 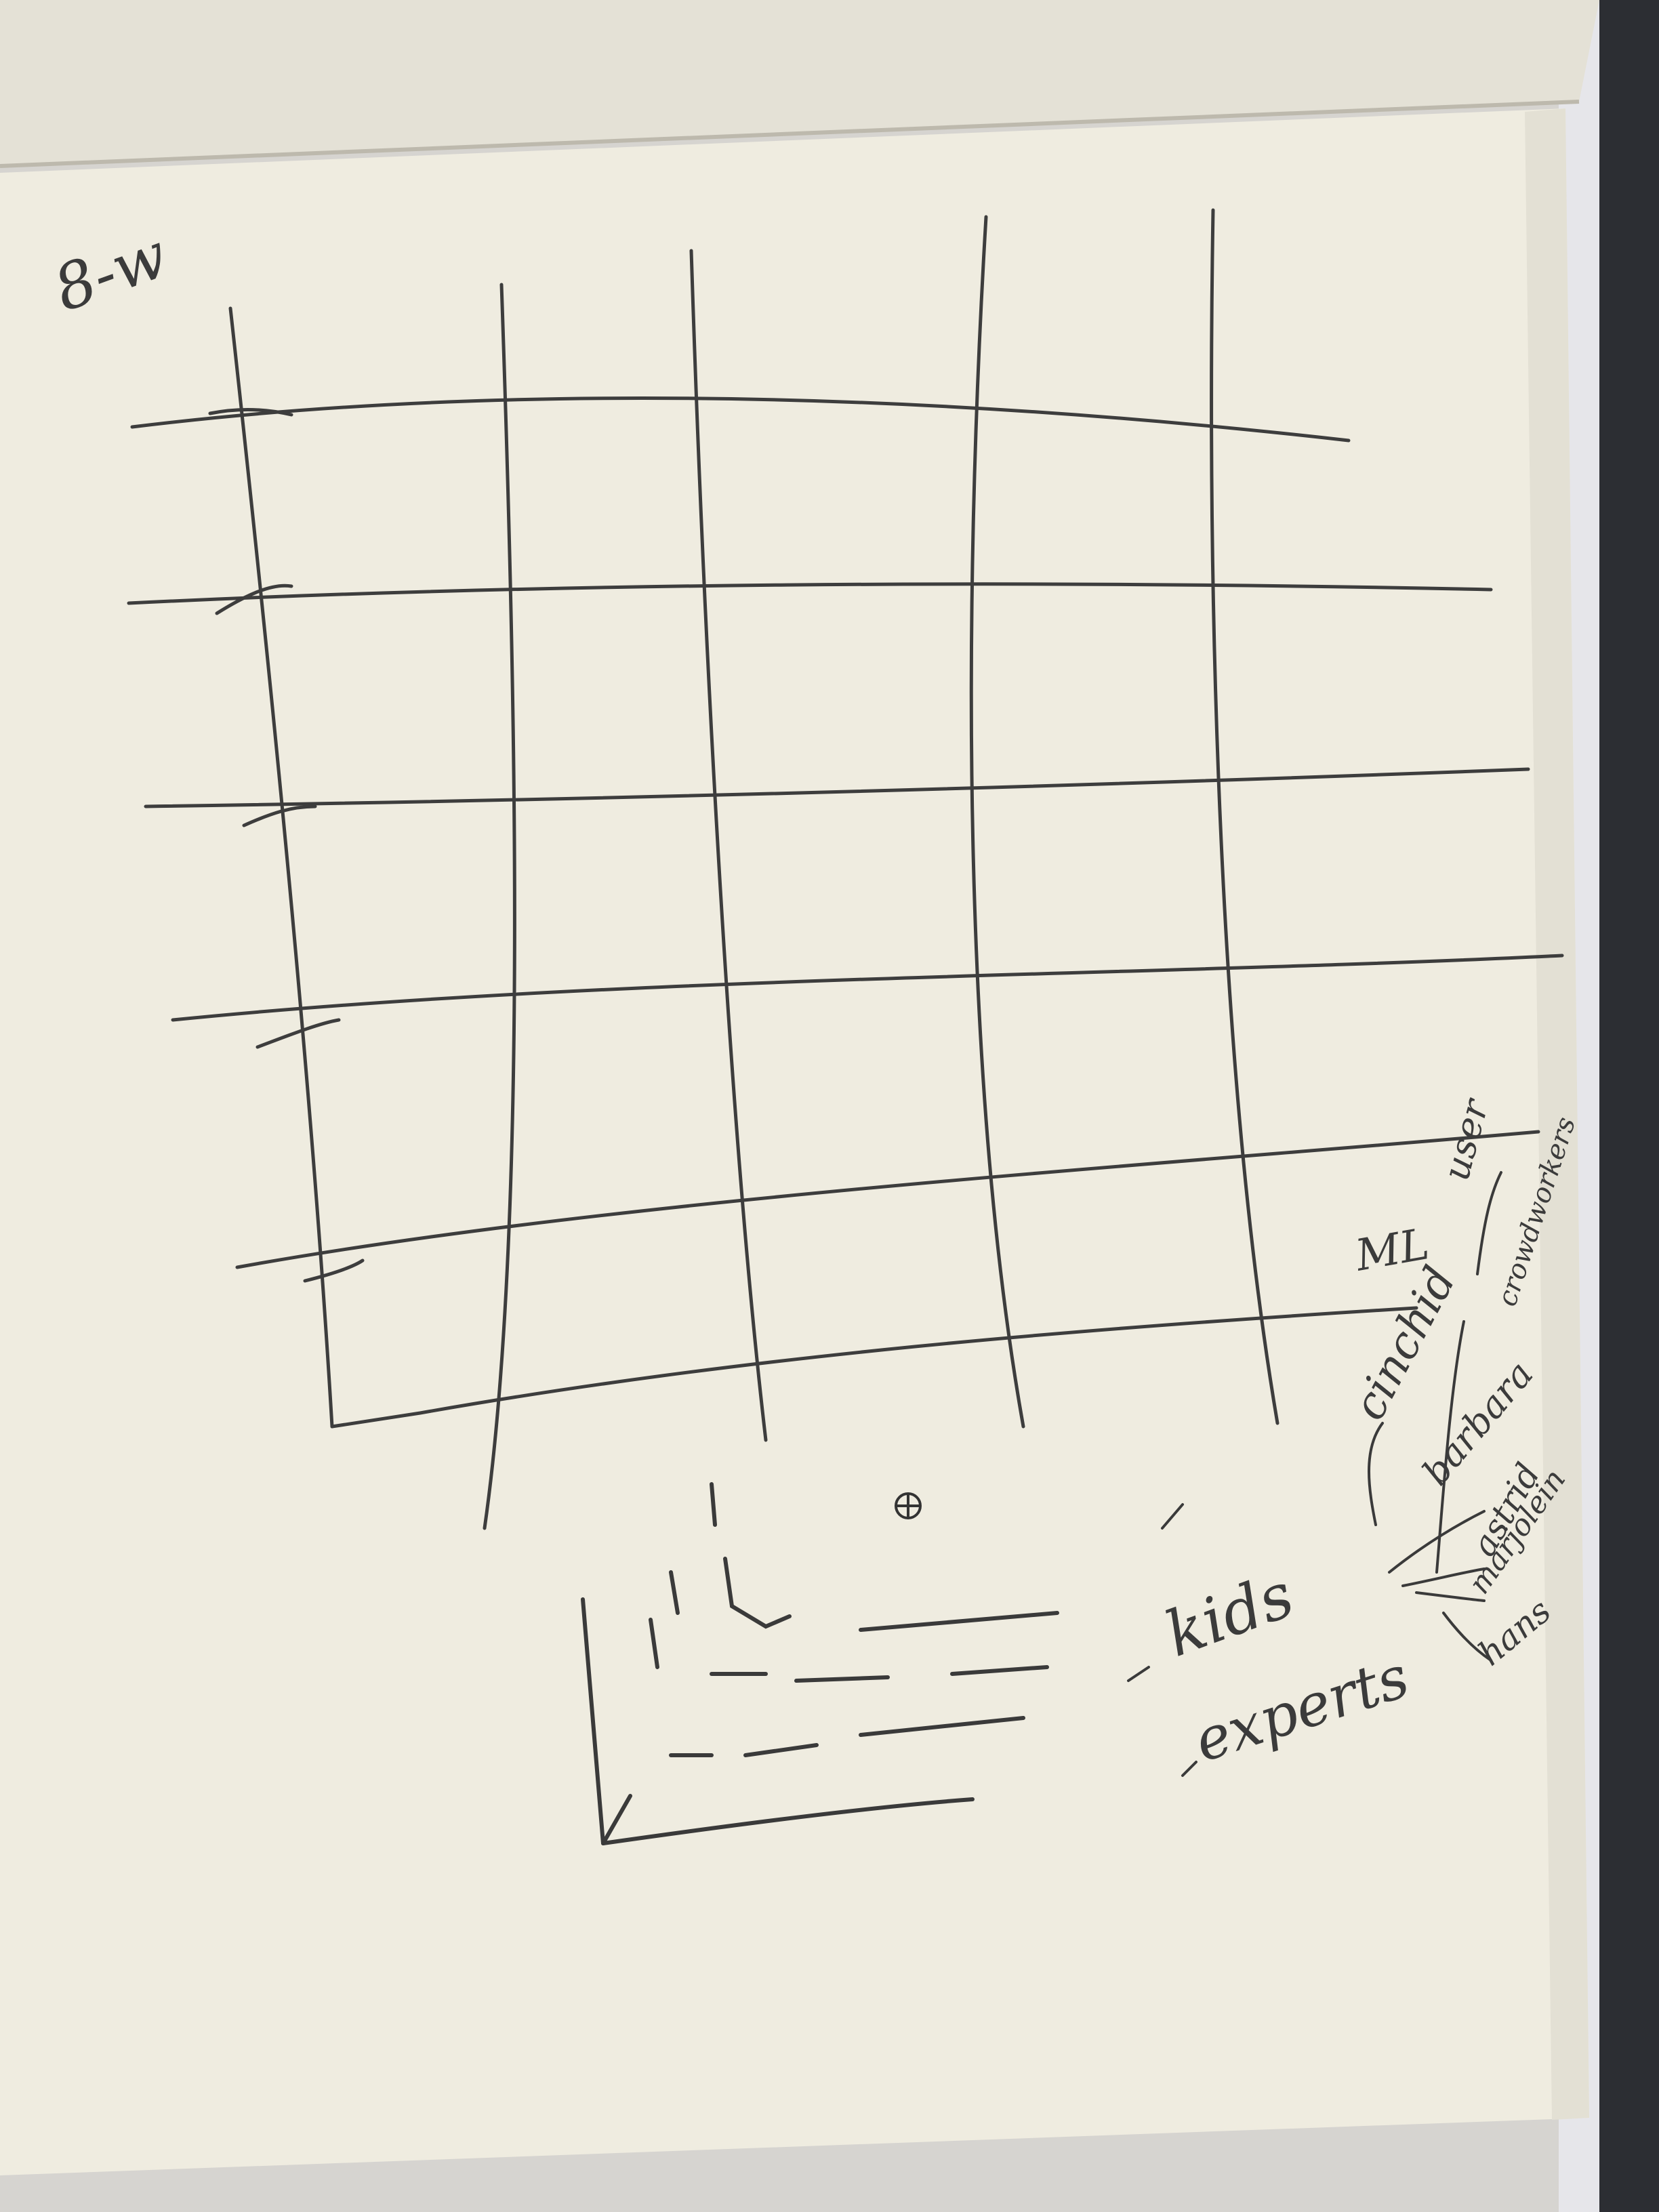 I want to click on crosshair-symbol, so click(x=909, y=1505).